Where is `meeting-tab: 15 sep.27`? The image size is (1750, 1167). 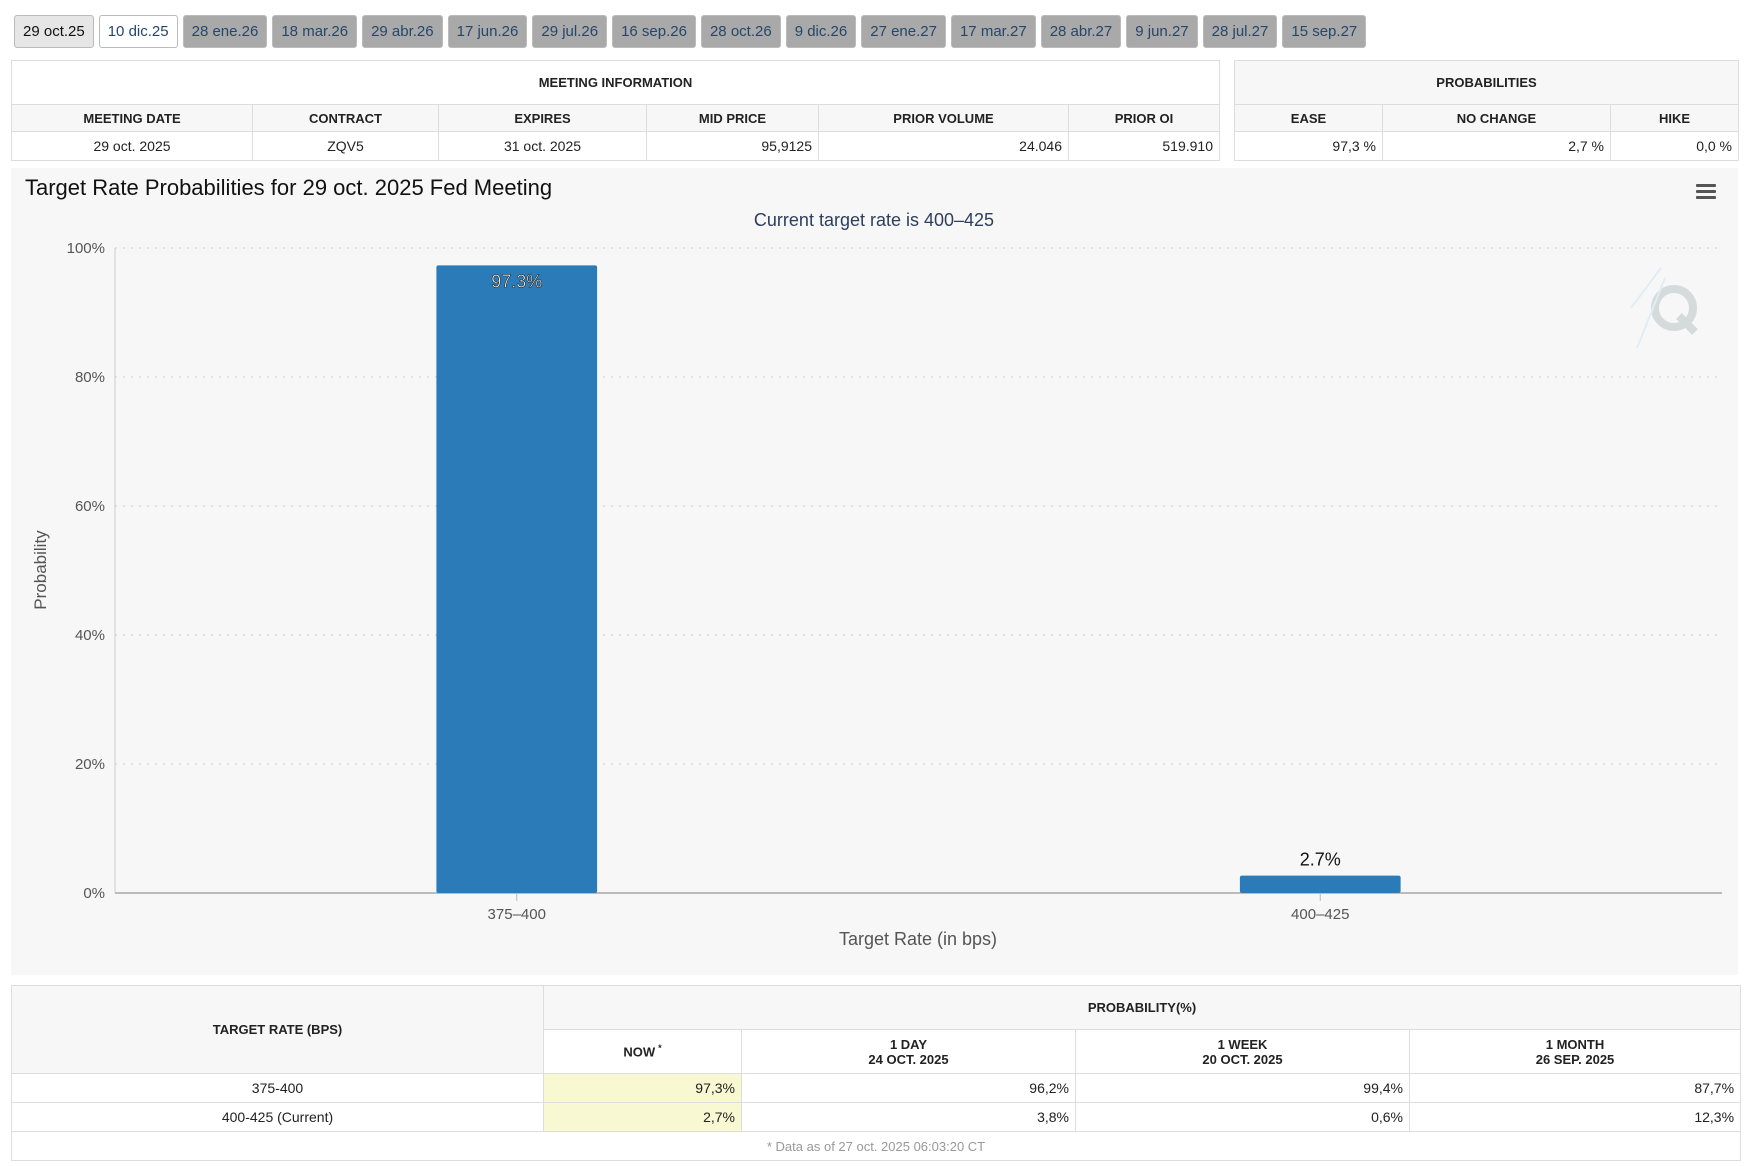
meeting-tab: 15 sep.27 is located at coordinates (1324, 31).